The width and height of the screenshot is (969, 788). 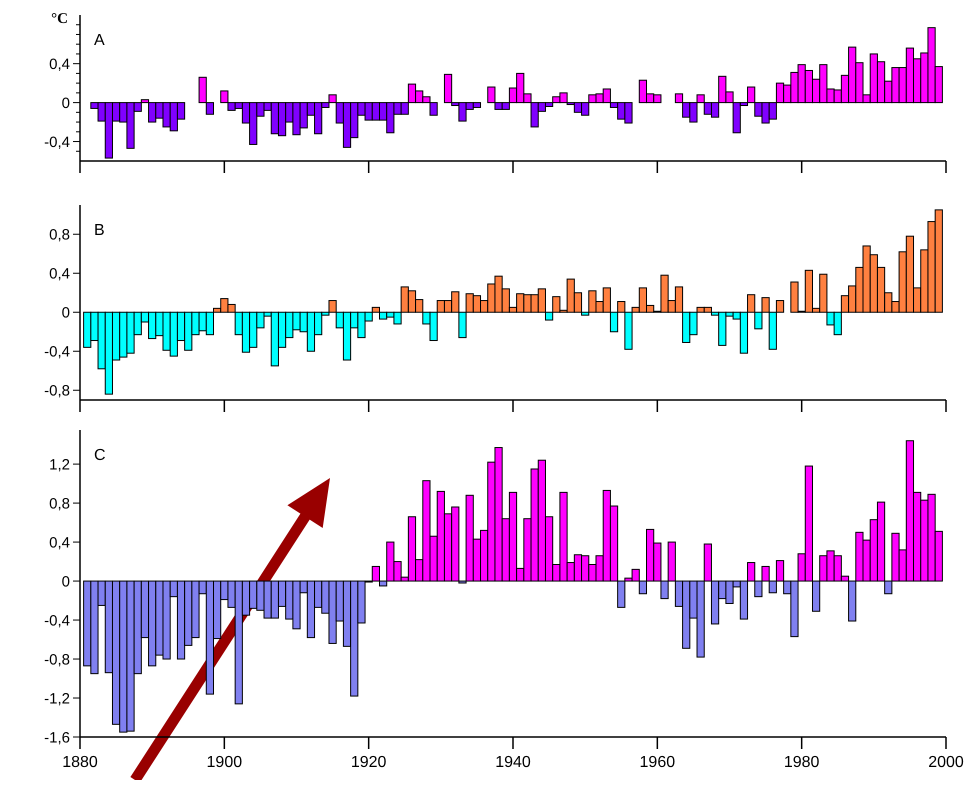 What do you see at coordinates (946, 762) in the screenshot?
I see `x-tick-label: 2000` at bounding box center [946, 762].